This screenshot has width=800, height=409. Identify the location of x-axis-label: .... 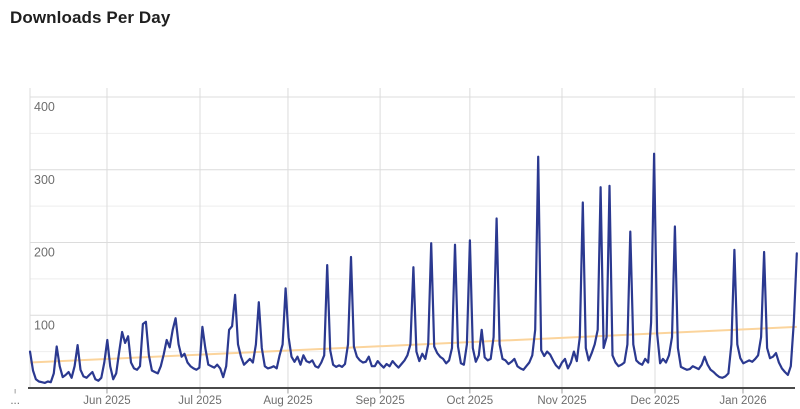
(15, 401).